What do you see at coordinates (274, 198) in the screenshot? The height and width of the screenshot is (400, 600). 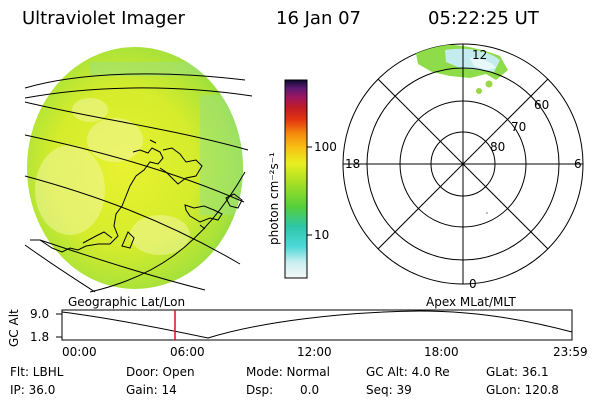 I see `colorbar-unit-label: photon cm⁻²s⁻¹` at bounding box center [274, 198].